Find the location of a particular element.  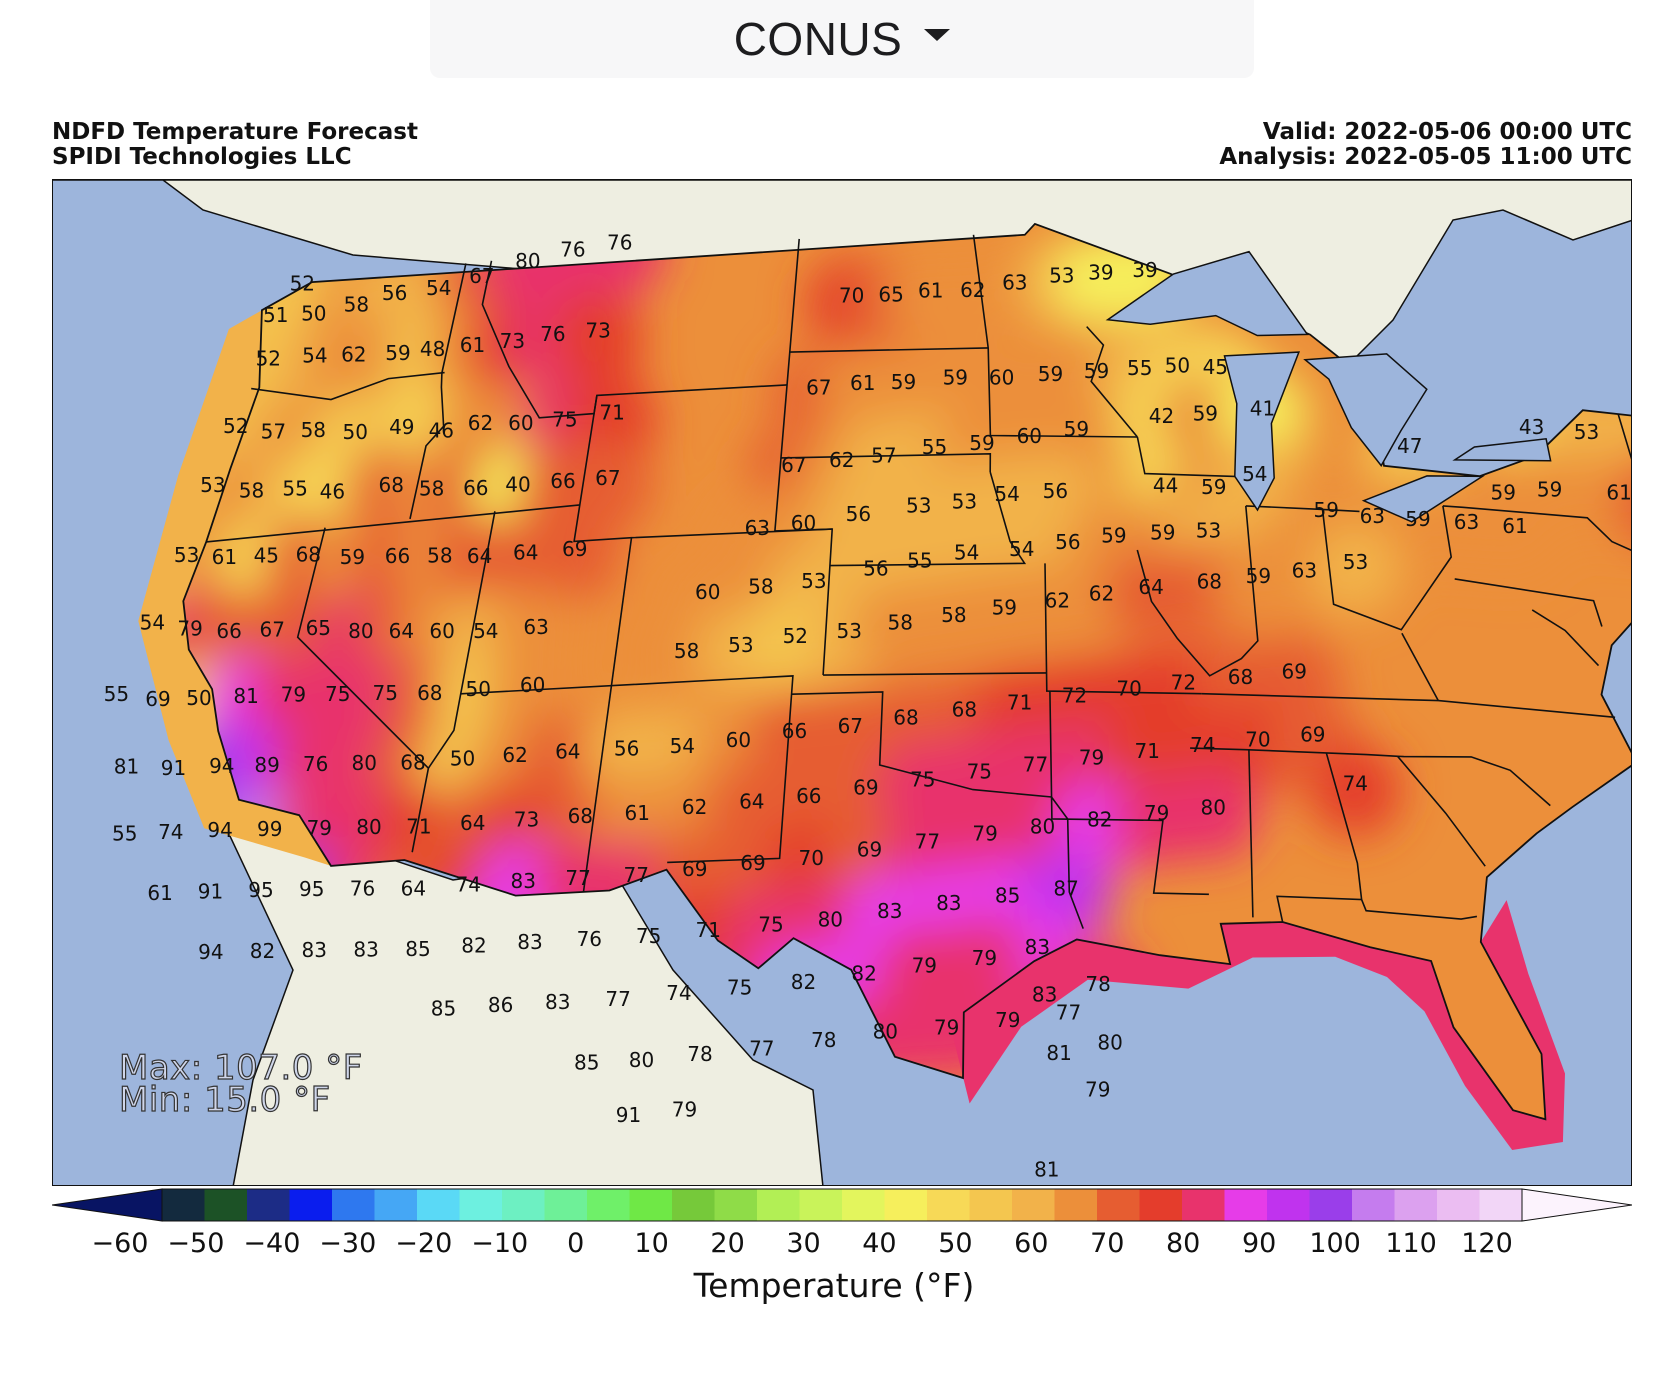

station-temperature-label: 89 is located at coordinates (266, 765).